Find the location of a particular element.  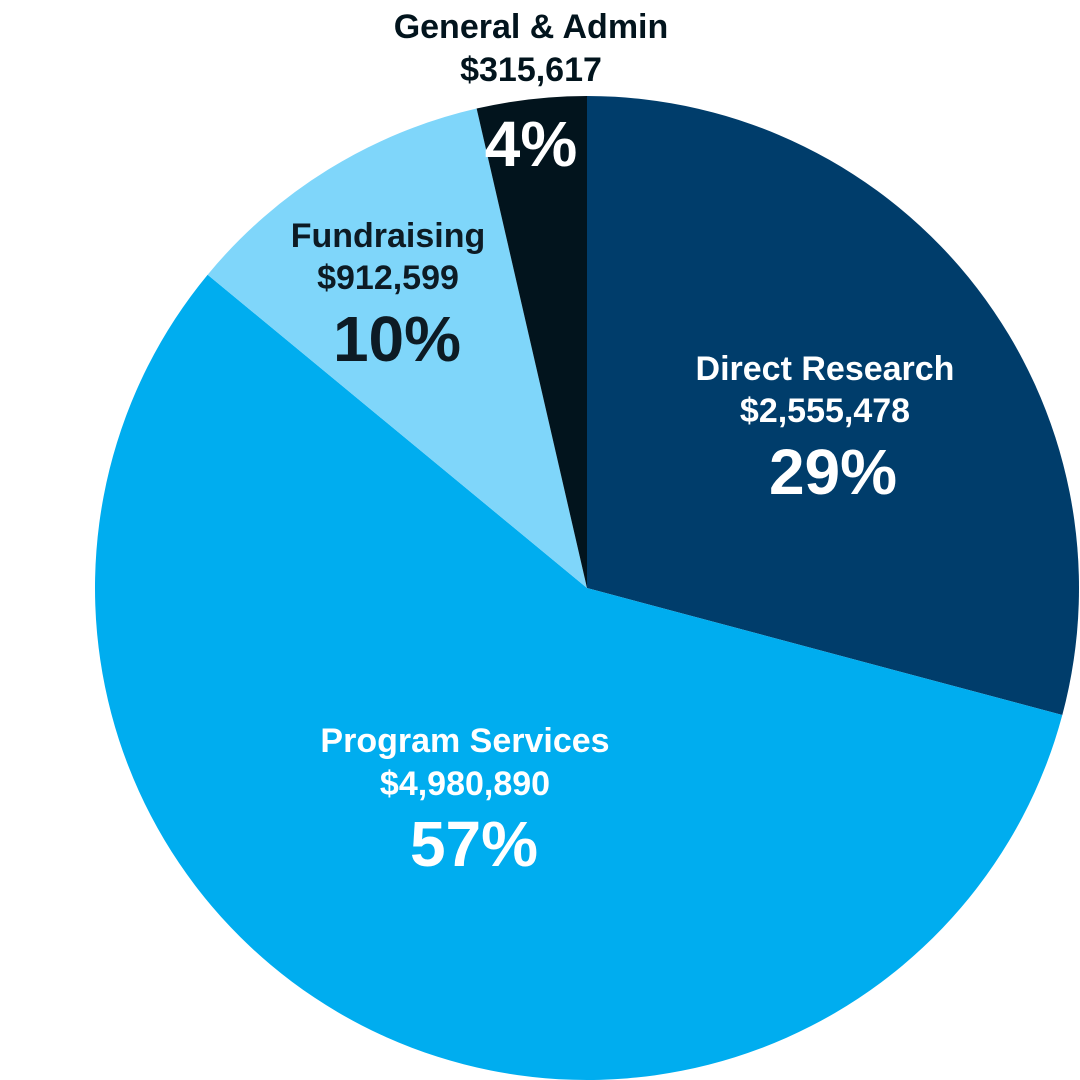

slice-percent-general-admin: 4% is located at coordinates (531, 144).